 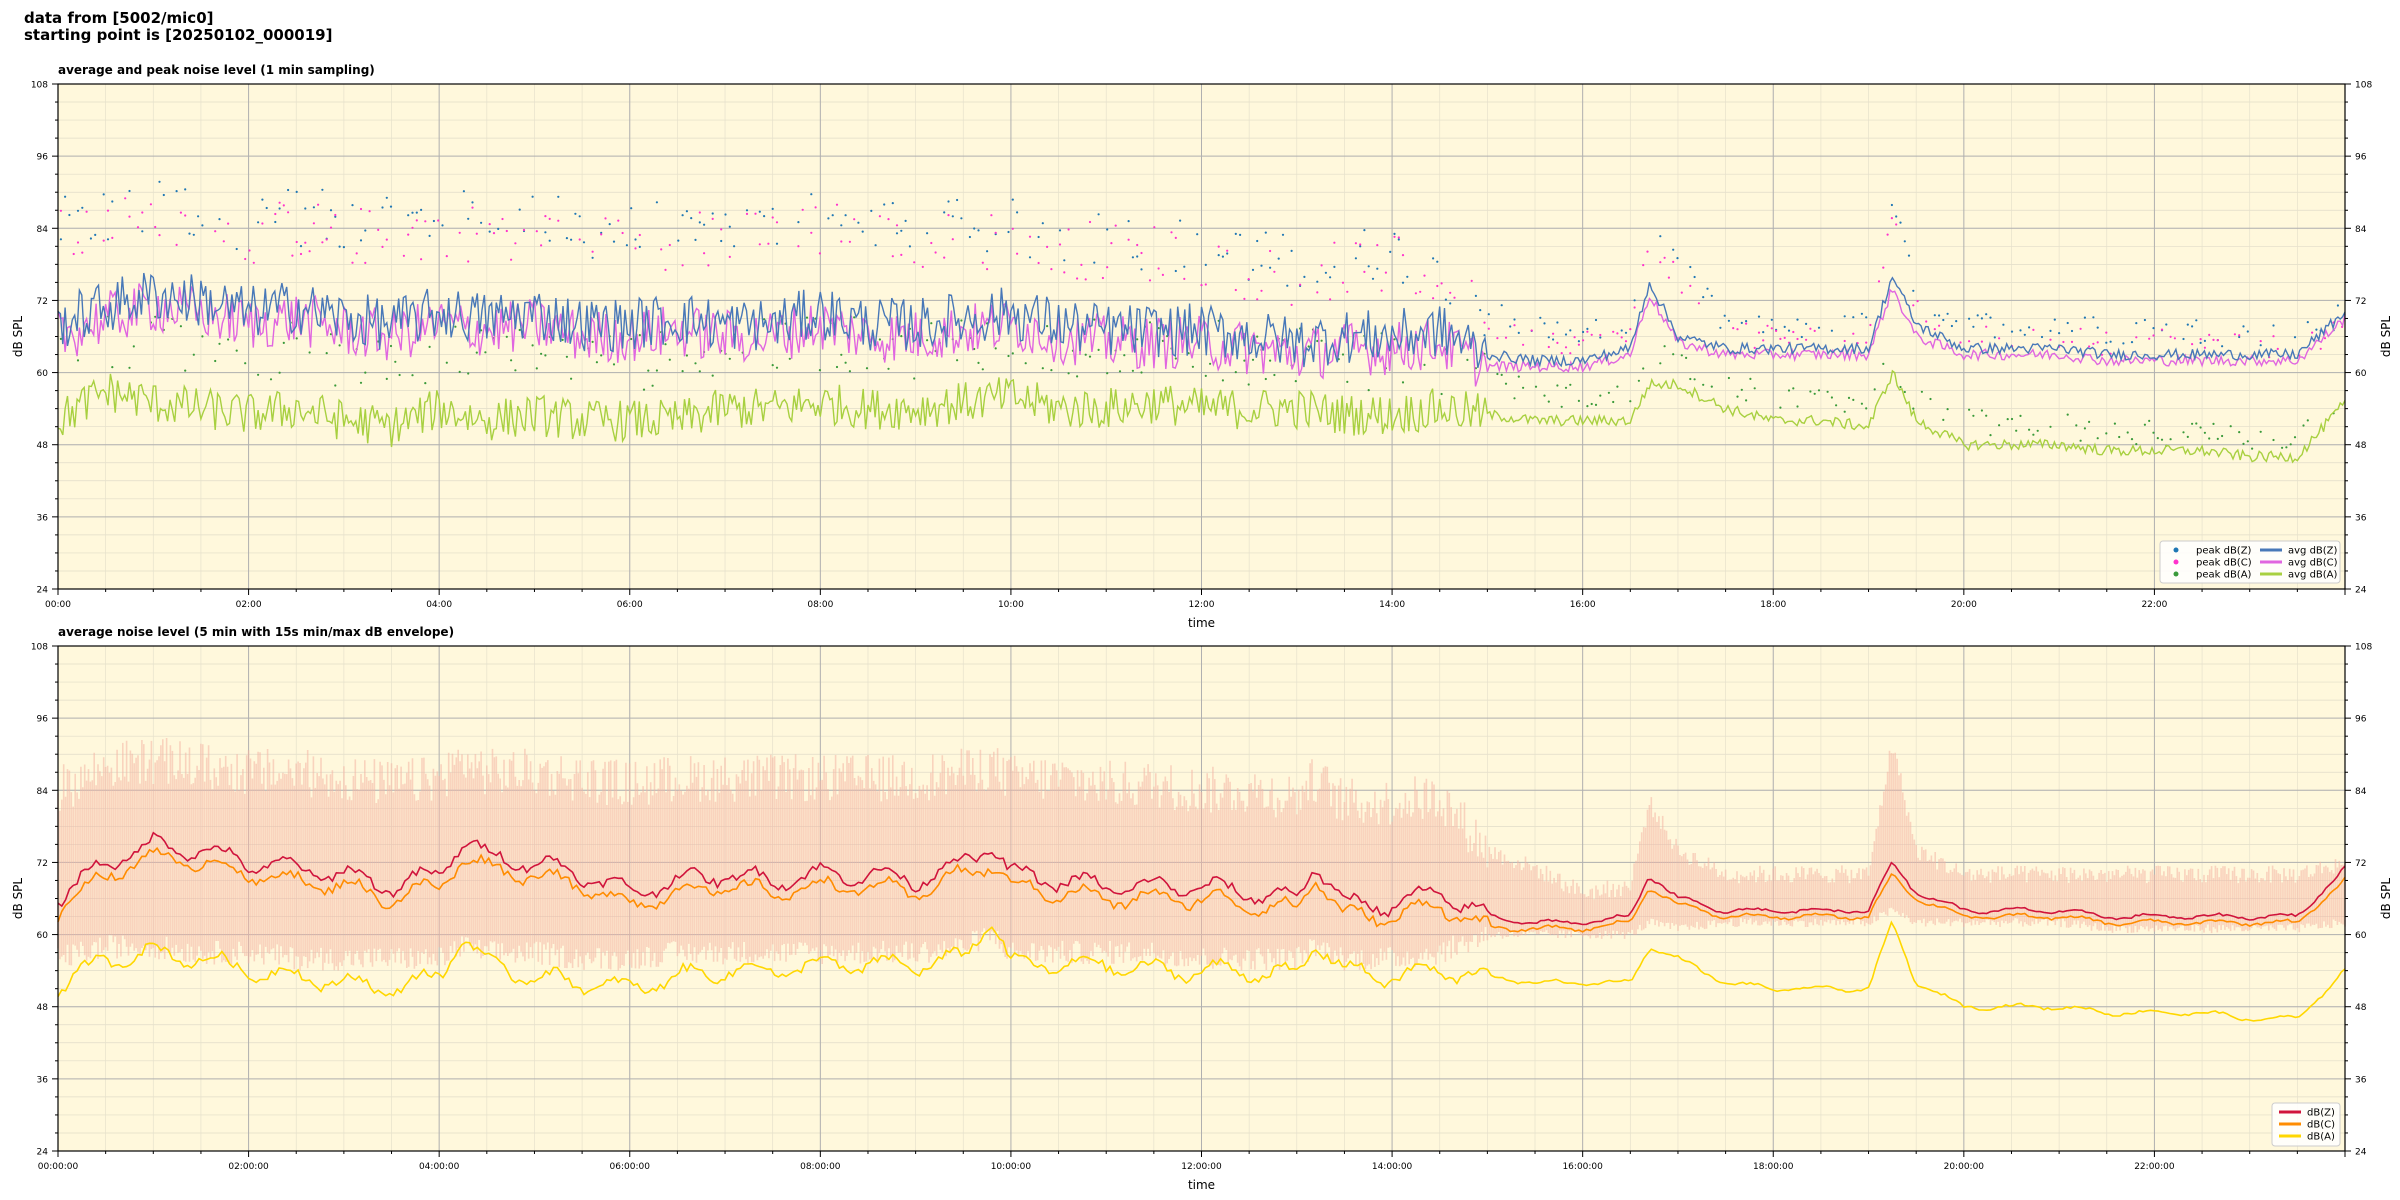 I want to click on y-tick-label-left: 108, so click(x=39, y=86).